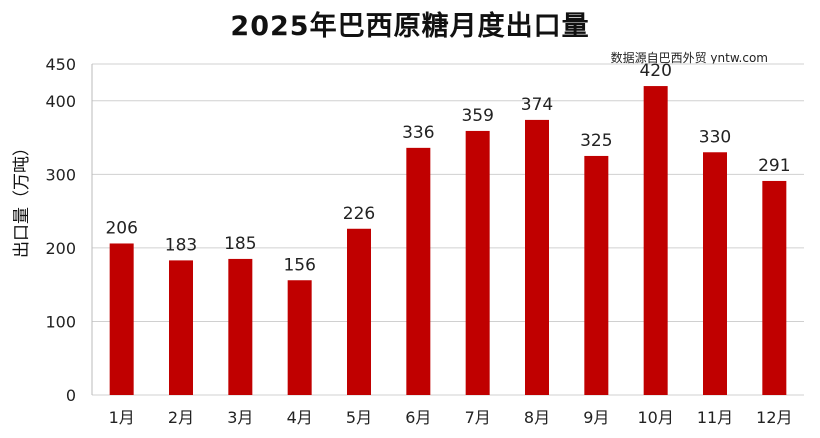  Describe the element at coordinates (596, 417) in the screenshot. I see `x-tick-label: 9月` at that location.